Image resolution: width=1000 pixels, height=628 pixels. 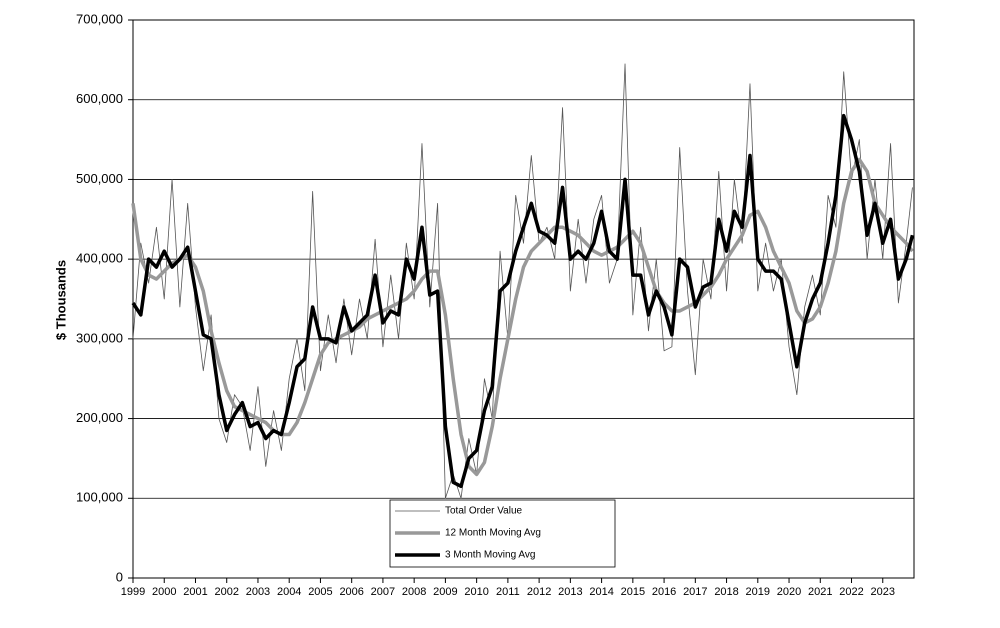 I want to click on x-tick-label: 2005, so click(x=320, y=592).